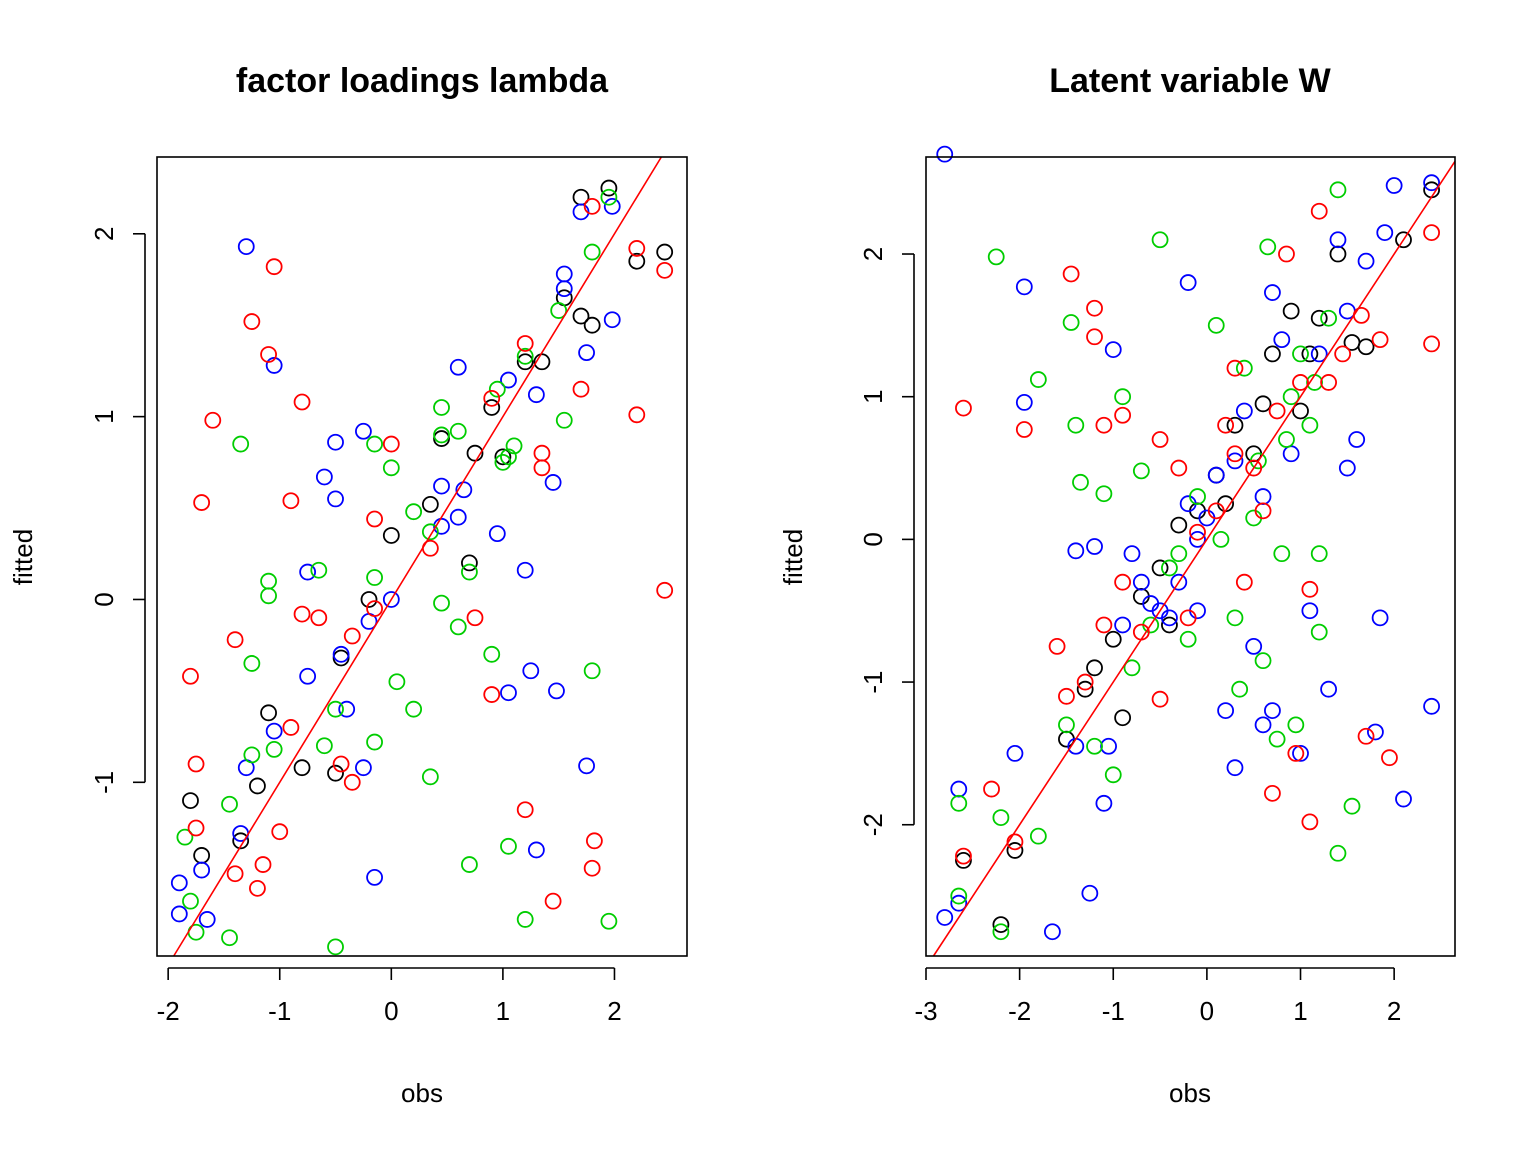 Image resolution: width=1536 pixels, height=1152 pixels. Describe the element at coordinates (422, 1093) in the screenshot. I see `x-axis-label: obs` at that location.